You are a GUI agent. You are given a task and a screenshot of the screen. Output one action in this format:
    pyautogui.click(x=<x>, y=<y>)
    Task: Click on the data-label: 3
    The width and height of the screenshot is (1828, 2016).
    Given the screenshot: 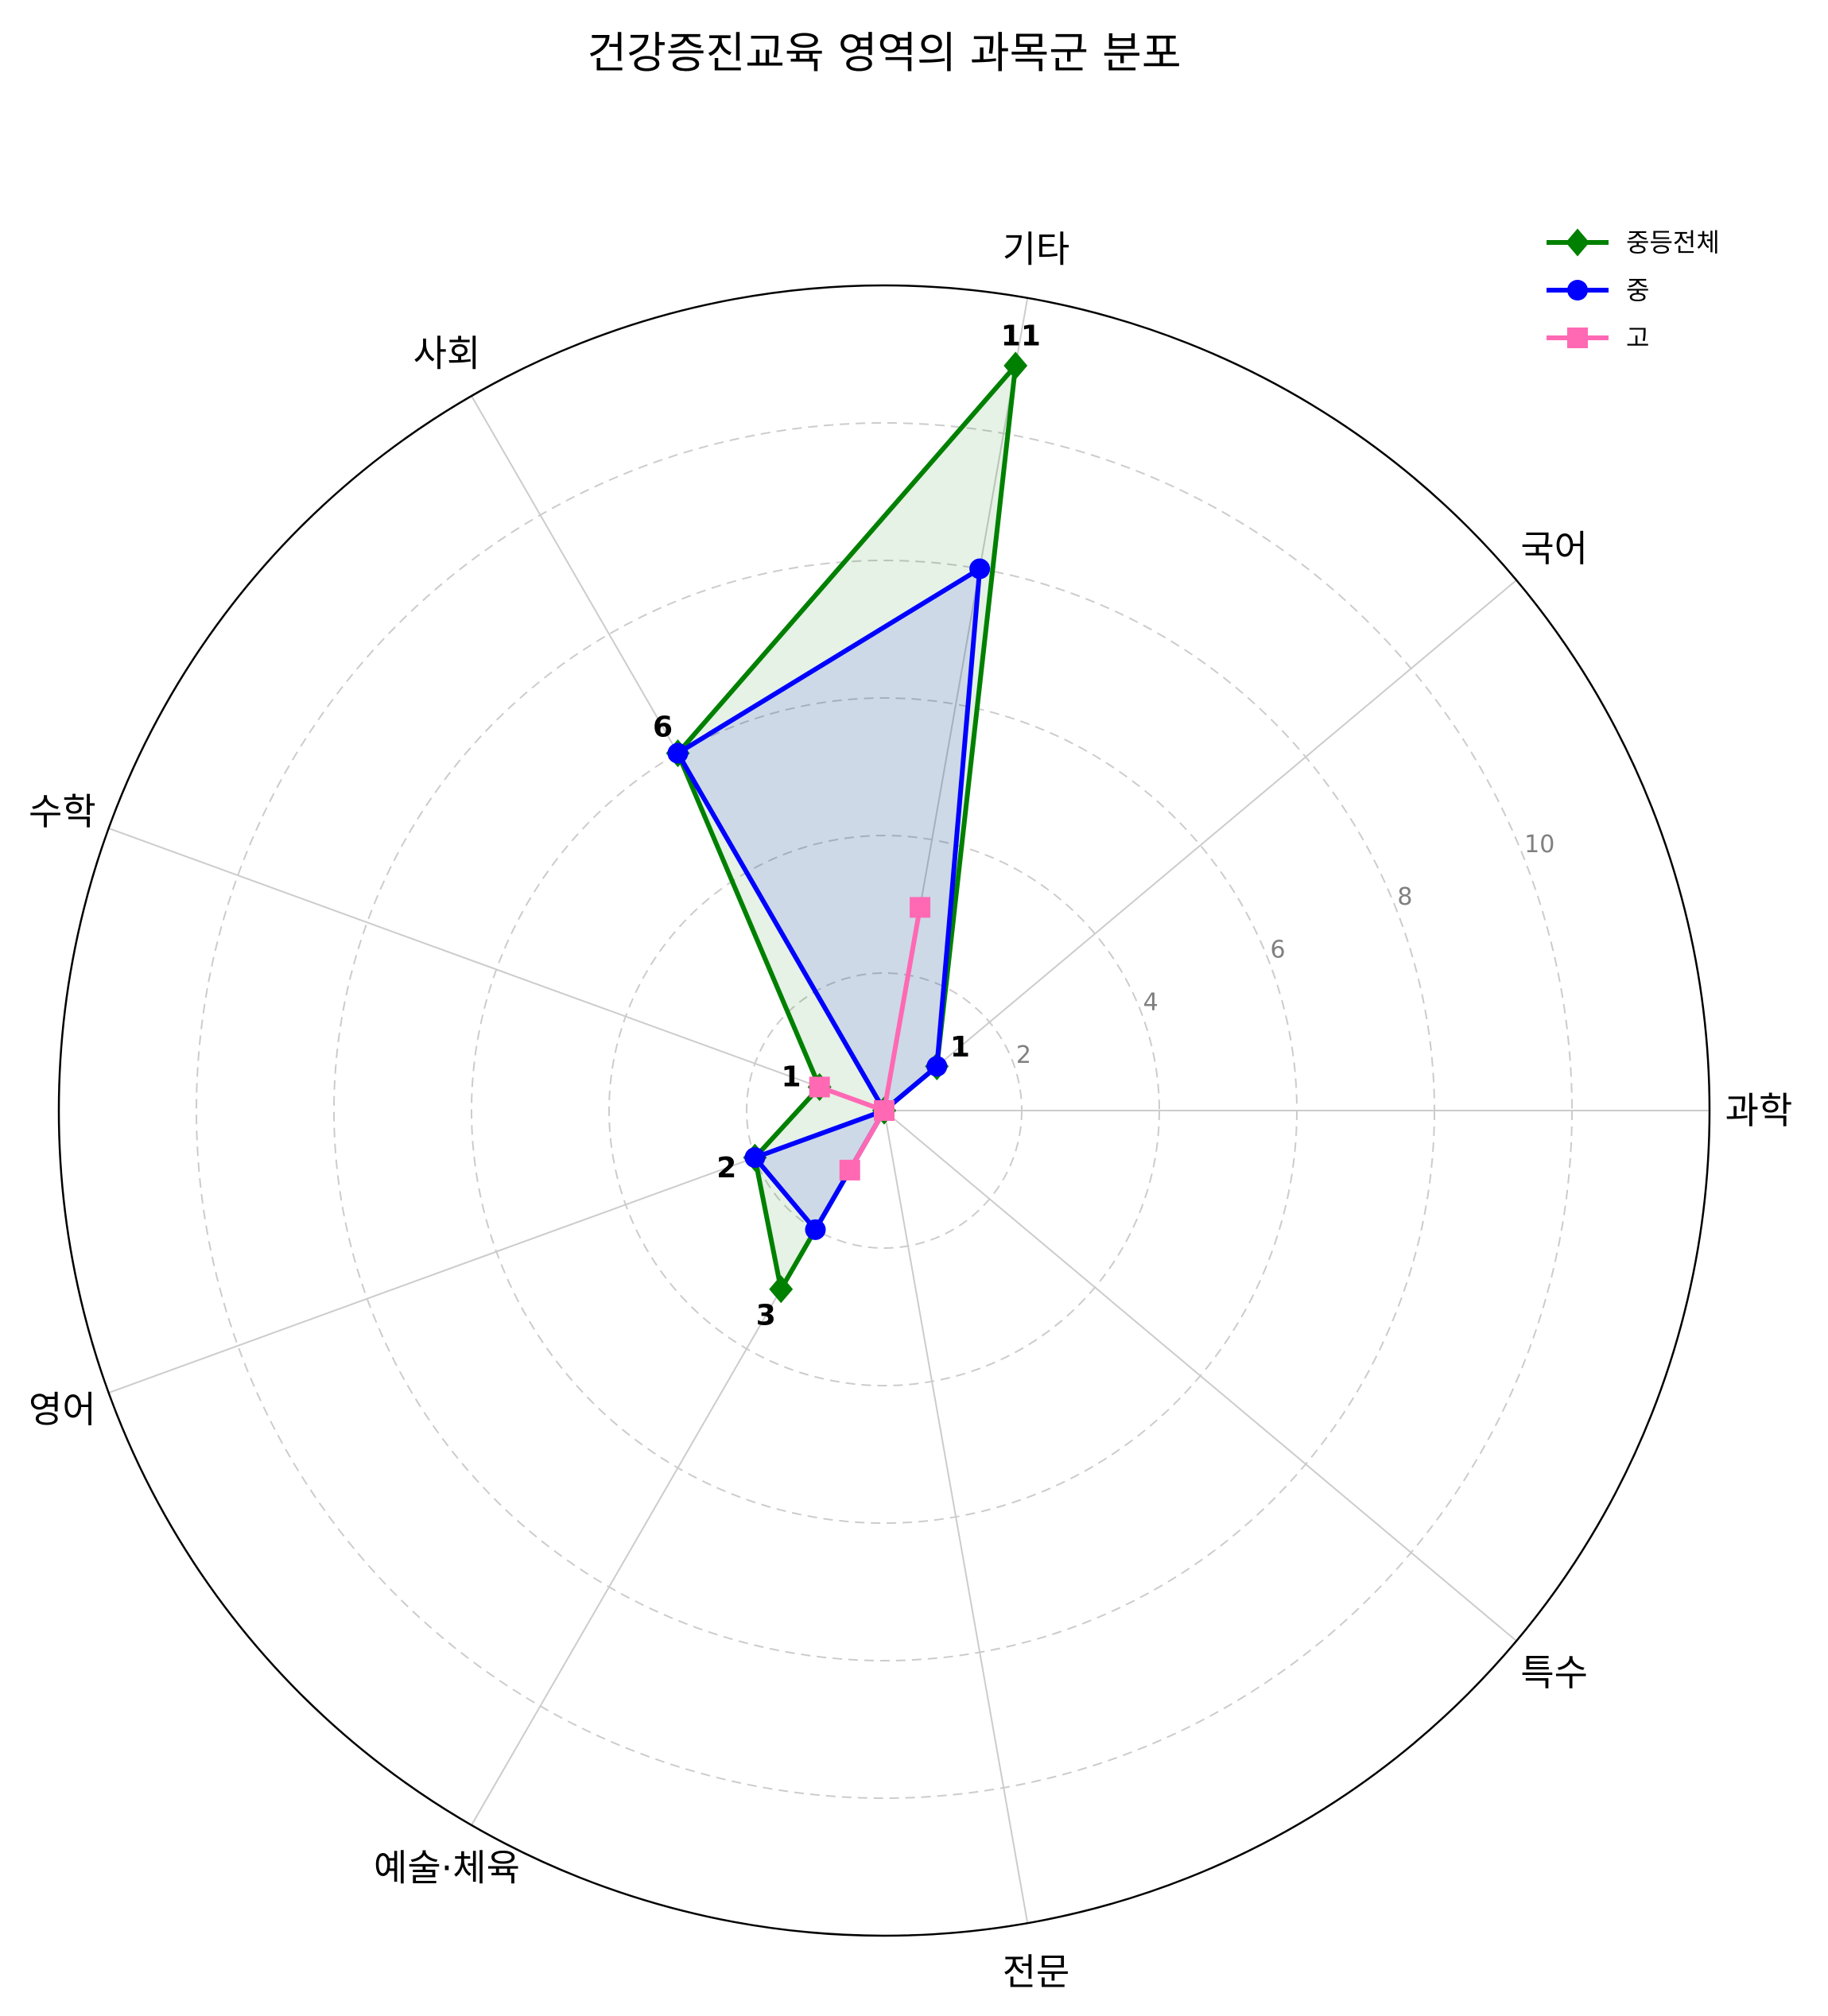 What is the action you would take?
    pyautogui.click(x=766, y=1316)
    